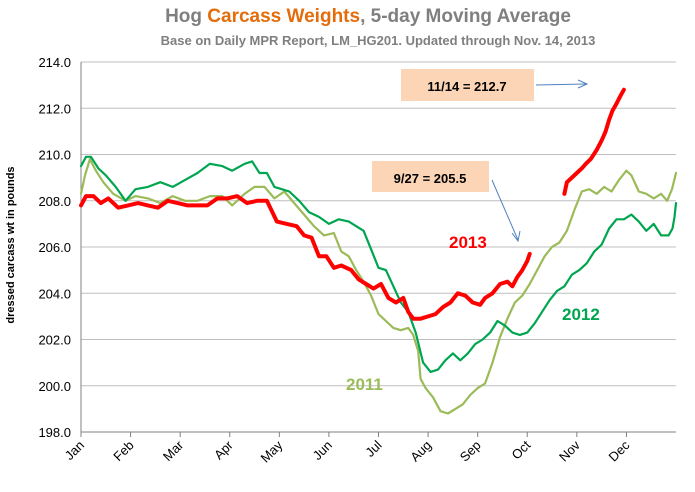 This screenshot has width=695, height=492. Describe the element at coordinates (54, 62) in the screenshot. I see `y-tick-label: 214.0` at that location.